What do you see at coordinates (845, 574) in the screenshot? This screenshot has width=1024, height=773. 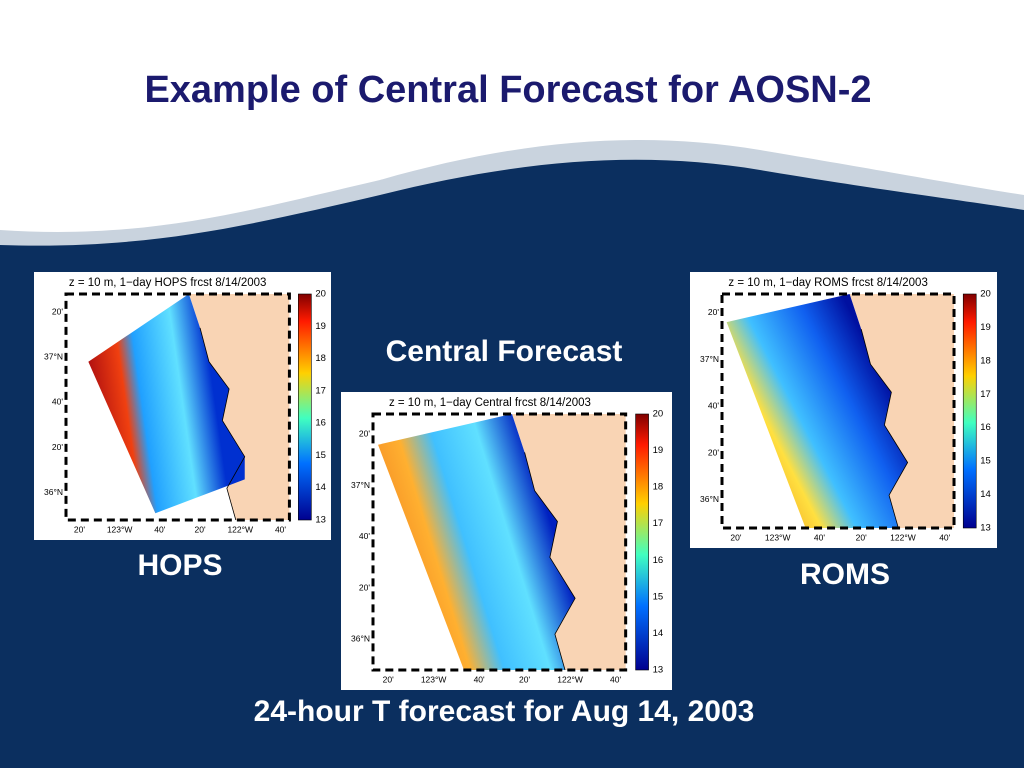 I see `map-caption: ROMS` at bounding box center [845, 574].